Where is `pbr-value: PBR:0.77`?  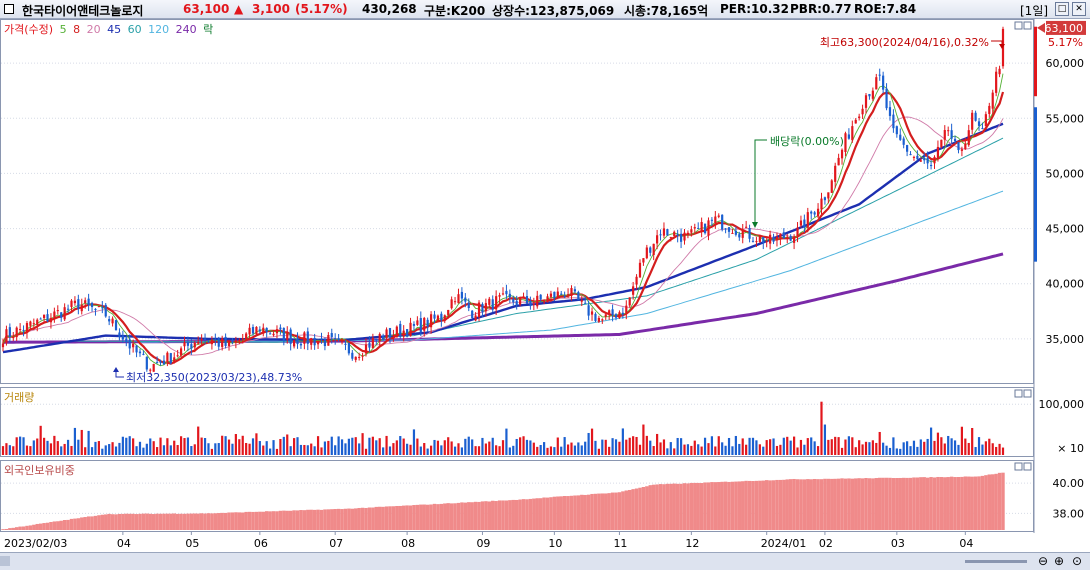
pbr-value: PBR:0.77 is located at coordinates (821, 9).